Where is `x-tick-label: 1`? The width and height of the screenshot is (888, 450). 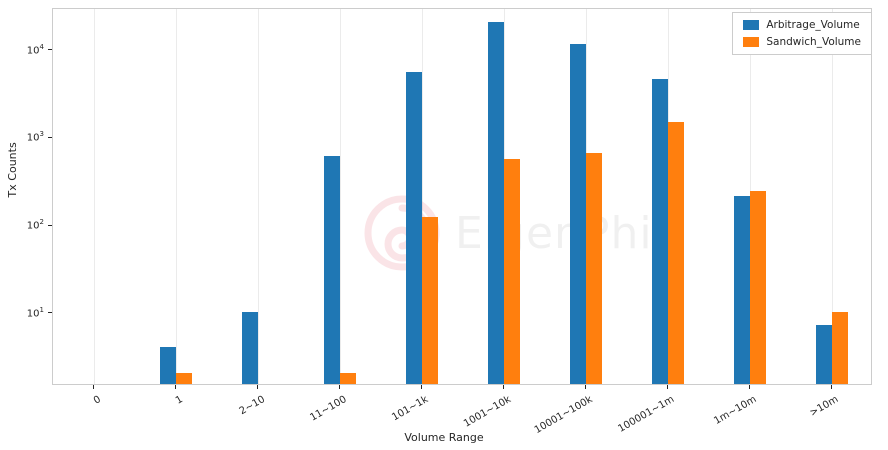
x-tick-label: 1 is located at coordinates (179, 400).